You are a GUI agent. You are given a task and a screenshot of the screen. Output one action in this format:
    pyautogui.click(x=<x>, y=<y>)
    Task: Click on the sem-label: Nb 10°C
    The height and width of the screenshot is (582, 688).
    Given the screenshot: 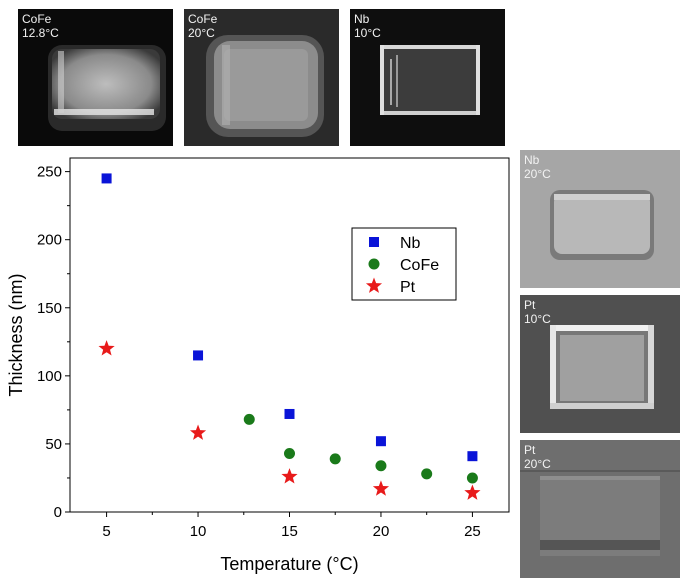 What is the action you would take?
    pyautogui.click(x=367, y=26)
    